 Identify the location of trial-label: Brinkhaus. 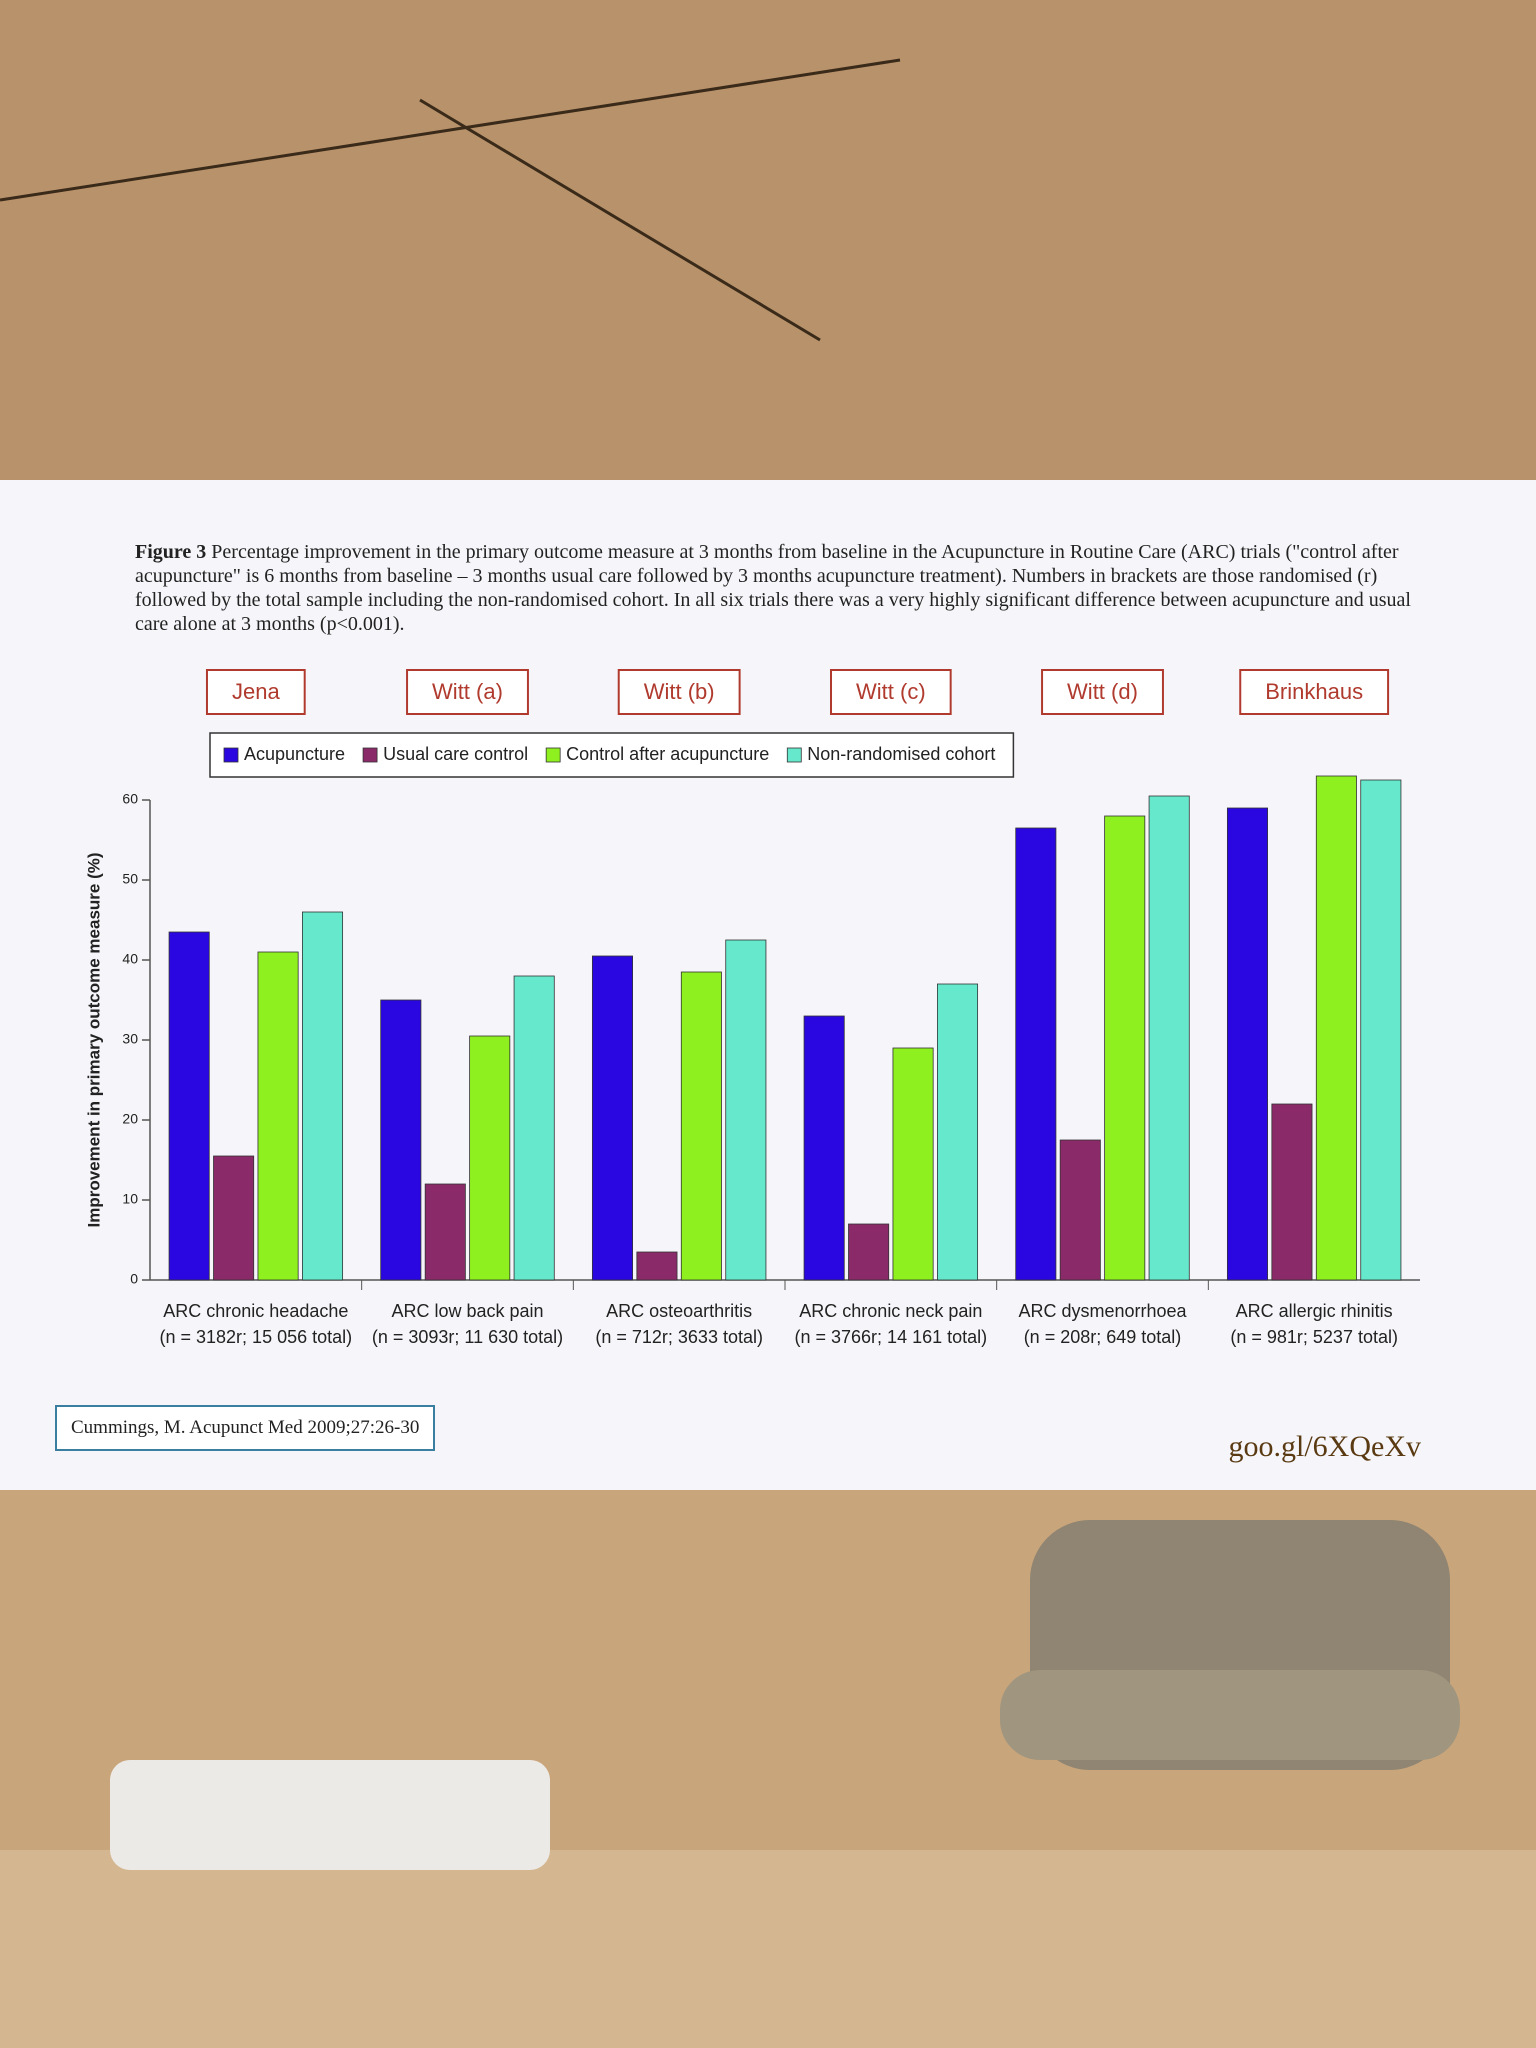
(1314, 691).